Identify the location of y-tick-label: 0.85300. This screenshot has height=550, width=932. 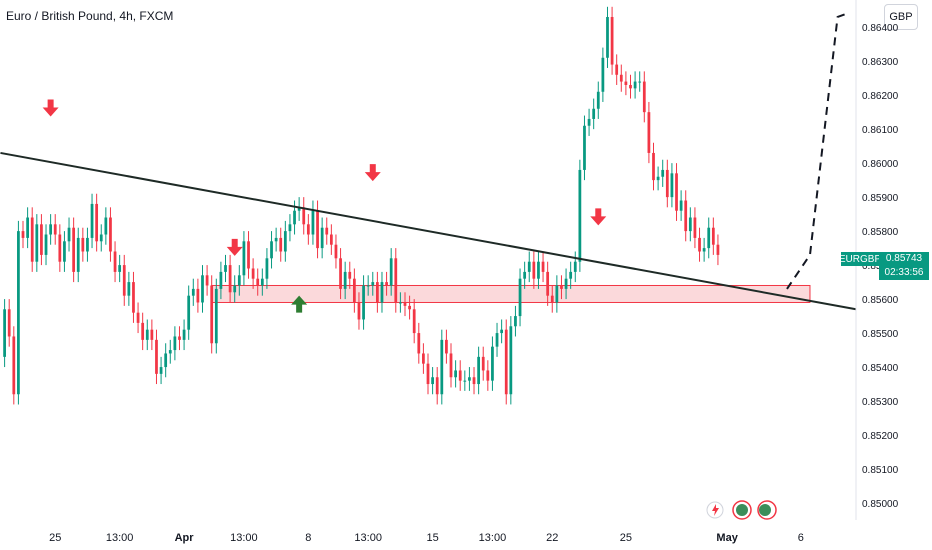
(880, 402).